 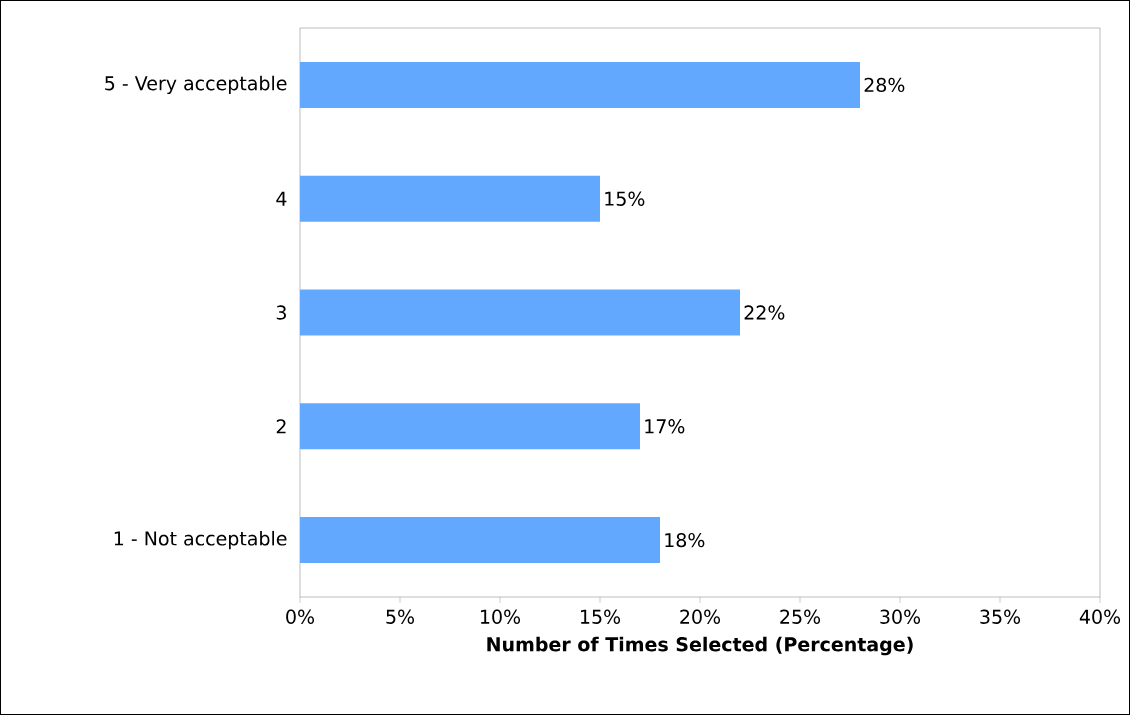 What do you see at coordinates (700, 616) in the screenshot?
I see `x-tick-label: 20%` at bounding box center [700, 616].